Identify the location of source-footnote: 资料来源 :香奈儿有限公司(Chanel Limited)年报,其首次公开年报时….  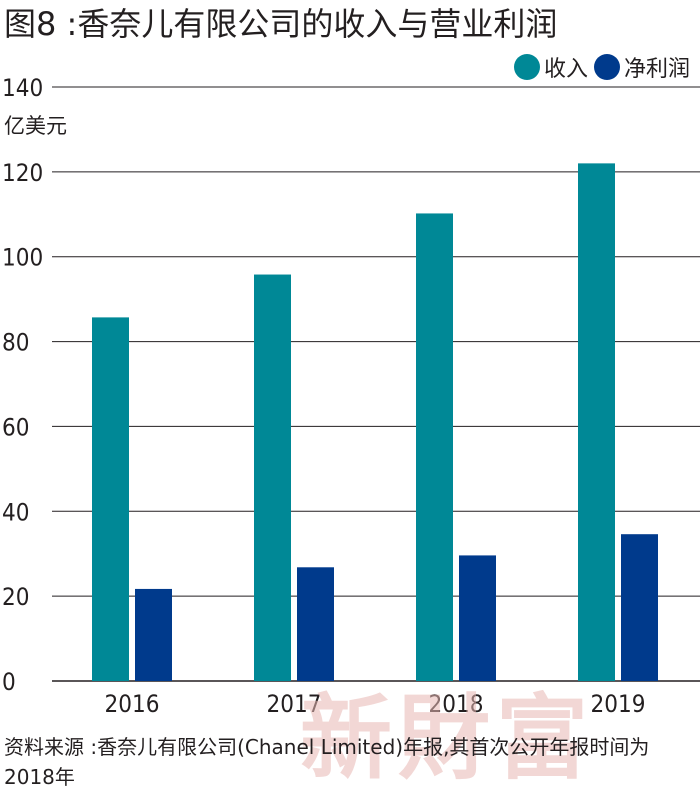
(327, 762).